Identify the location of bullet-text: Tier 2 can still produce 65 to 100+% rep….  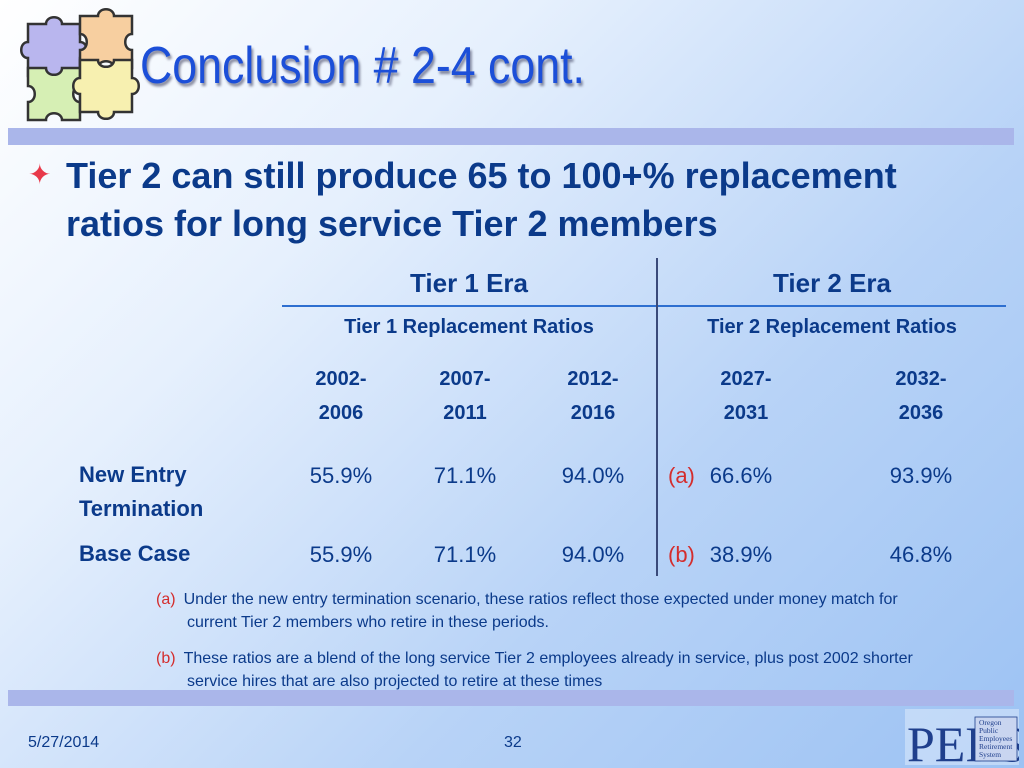
(481, 199).